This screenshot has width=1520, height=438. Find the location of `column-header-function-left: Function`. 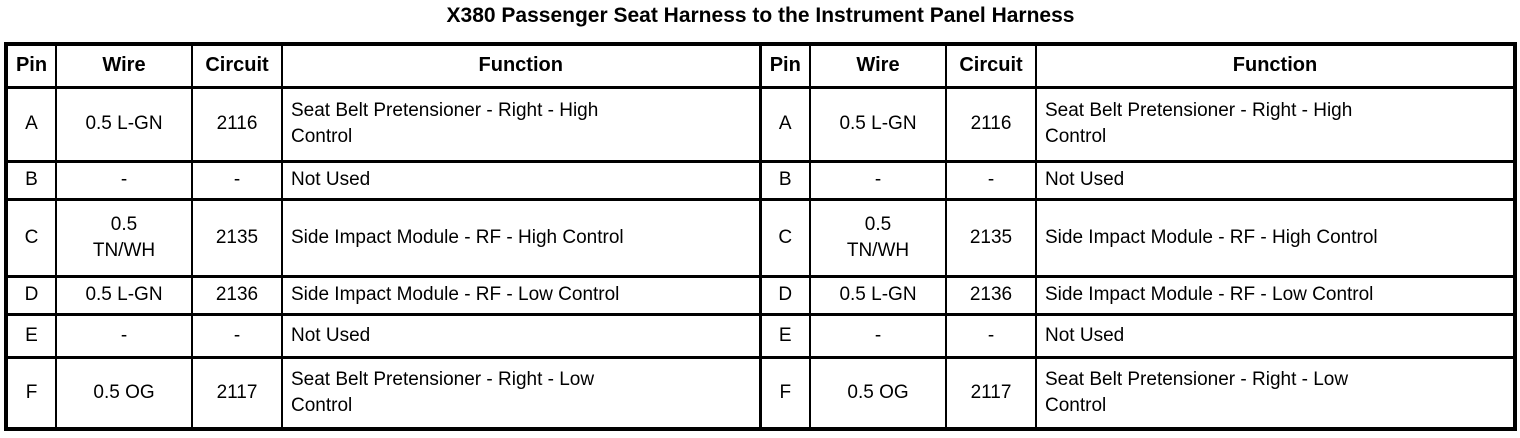

column-header-function-left: Function is located at coordinates (521, 65).